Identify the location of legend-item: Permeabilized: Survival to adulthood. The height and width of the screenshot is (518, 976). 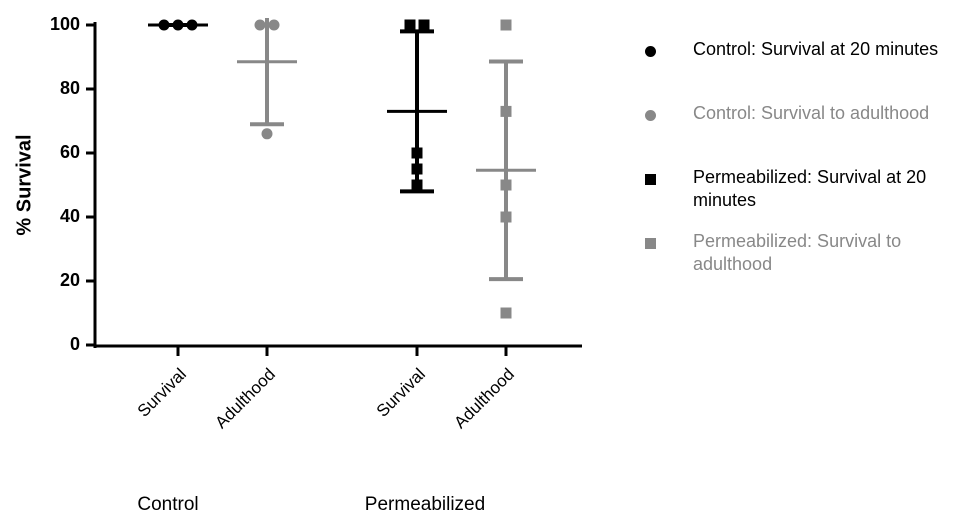
(805, 262).